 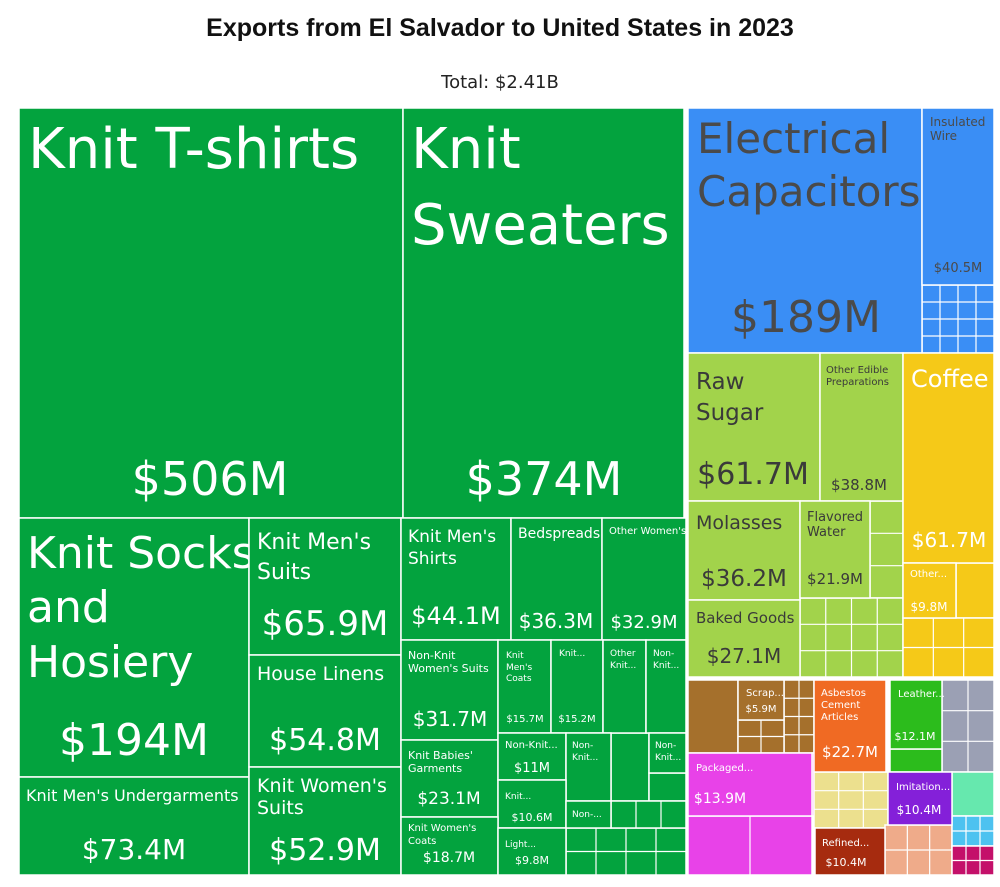 What do you see at coordinates (761, 700) in the screenshot?
I see `tile-scrap` at bounding box center [761, 700].